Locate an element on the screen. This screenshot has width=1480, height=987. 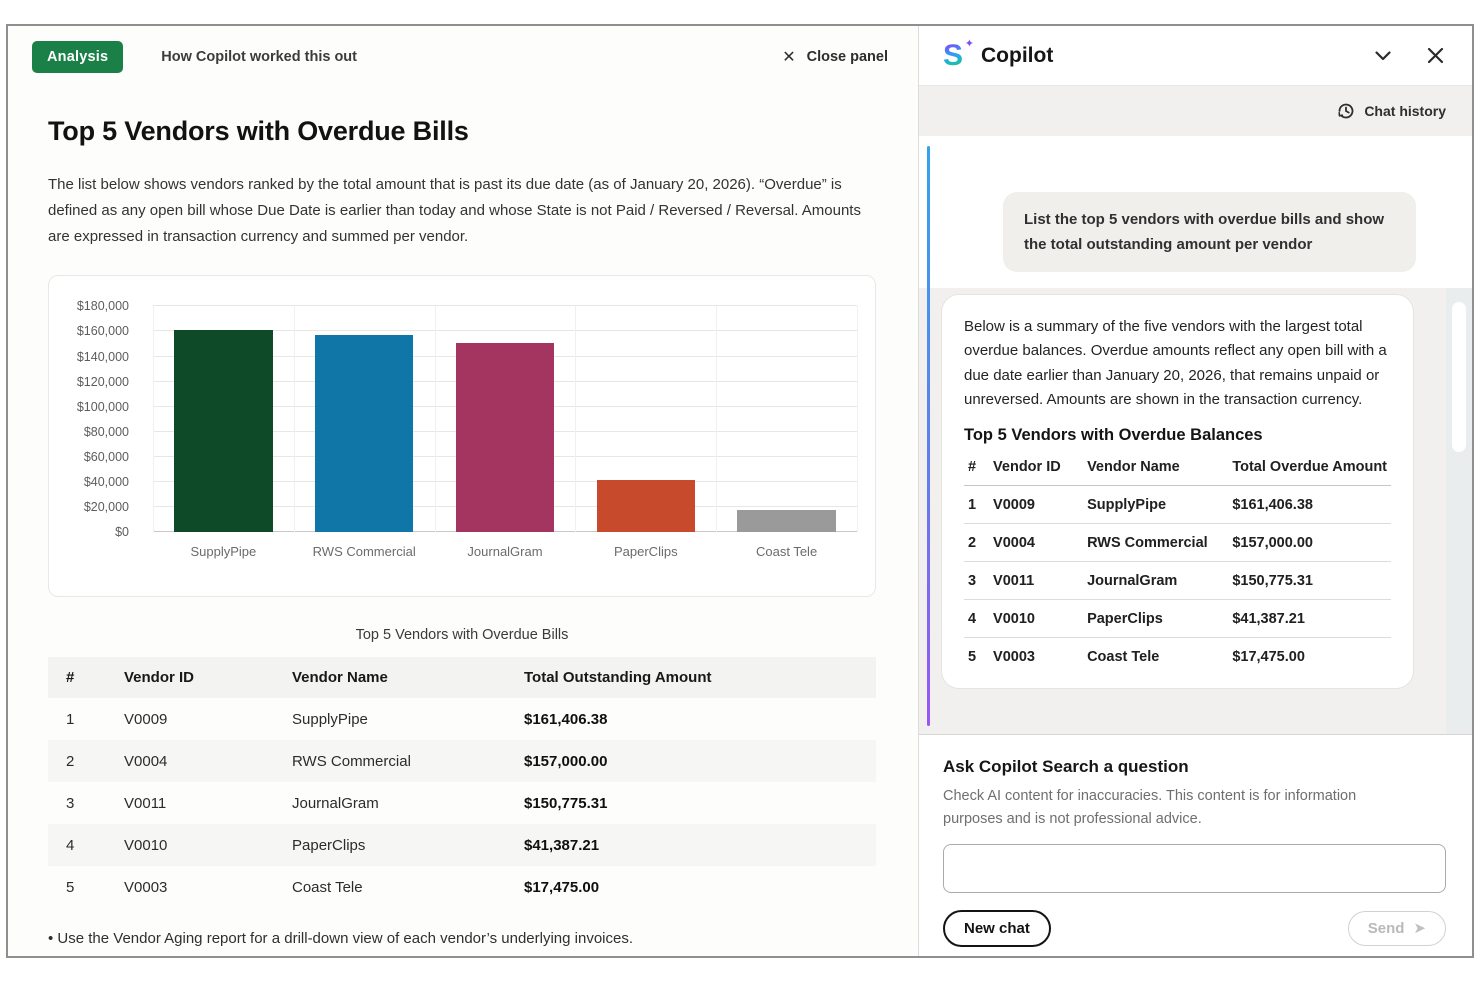
chat-history-button: Chat history is located at coordinates (1391, 111).